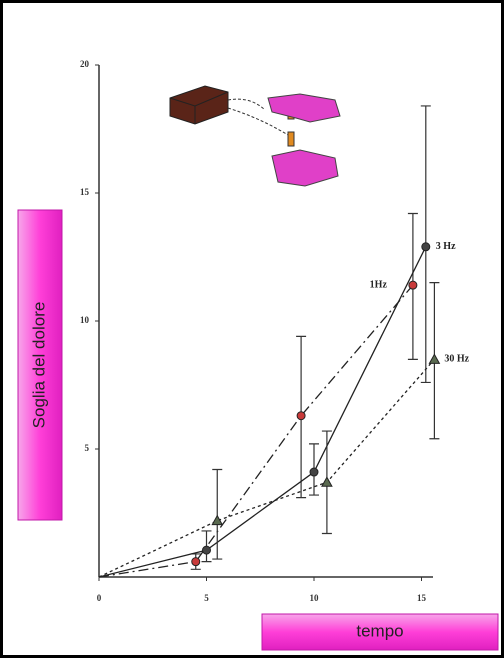  Describe the element at coordinates (87, 448) in the screenshot. I see `y-tick-label: 5` at that location.